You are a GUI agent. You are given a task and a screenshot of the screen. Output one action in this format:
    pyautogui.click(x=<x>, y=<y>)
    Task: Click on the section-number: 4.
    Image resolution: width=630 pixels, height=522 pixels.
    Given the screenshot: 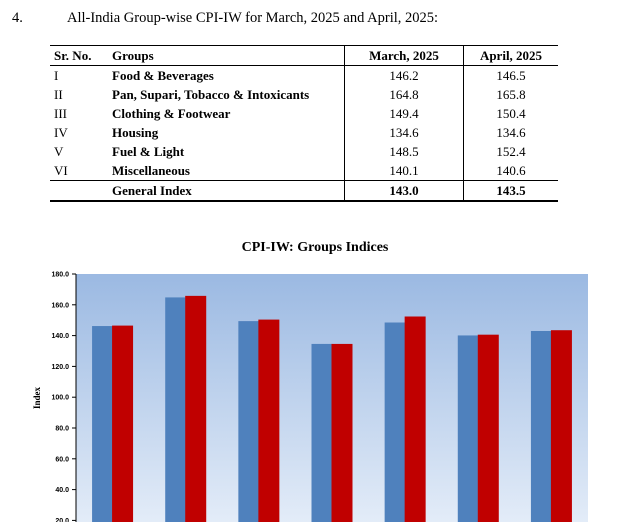 What is the action you would take?
    pyautogui.click(x=17, y=18)
    